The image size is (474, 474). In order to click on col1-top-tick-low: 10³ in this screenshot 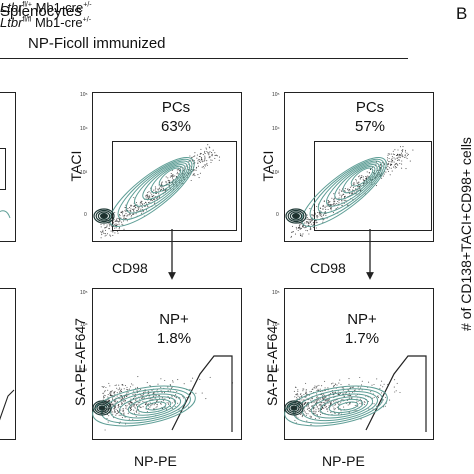, I will do `click(84, 173)`.